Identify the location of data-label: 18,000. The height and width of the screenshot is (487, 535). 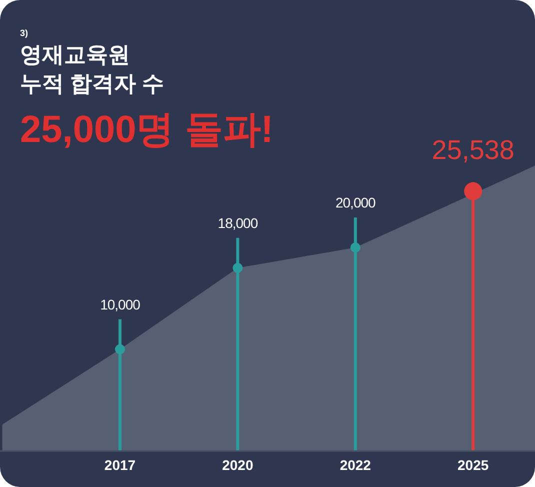
(238, 222).